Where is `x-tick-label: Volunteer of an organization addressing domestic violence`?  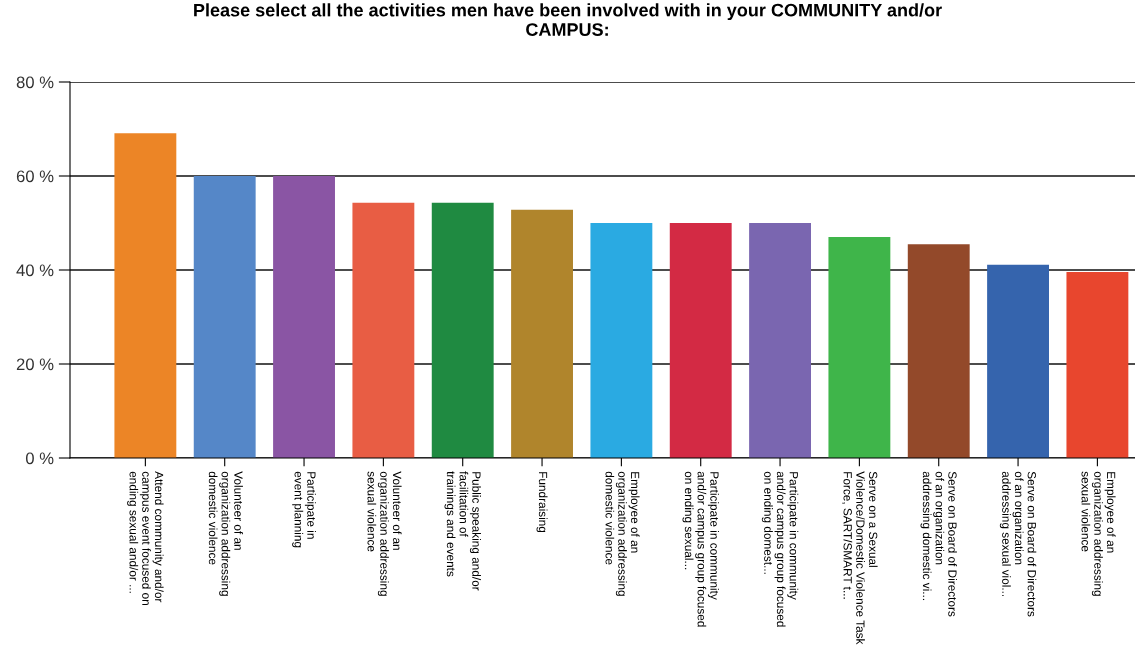 x-tick-label: Volunteer of an organization addressing domestic violence is located at coordinates (225, 533).